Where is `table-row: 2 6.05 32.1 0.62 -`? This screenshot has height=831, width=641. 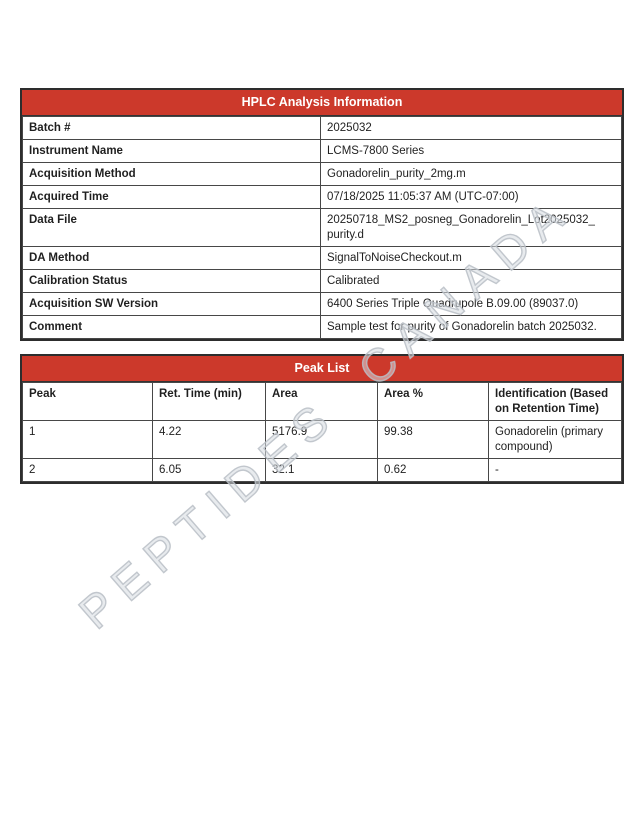
table-row: 2 6.05 32.1 0.62 - is located at coordinates (322, 470).